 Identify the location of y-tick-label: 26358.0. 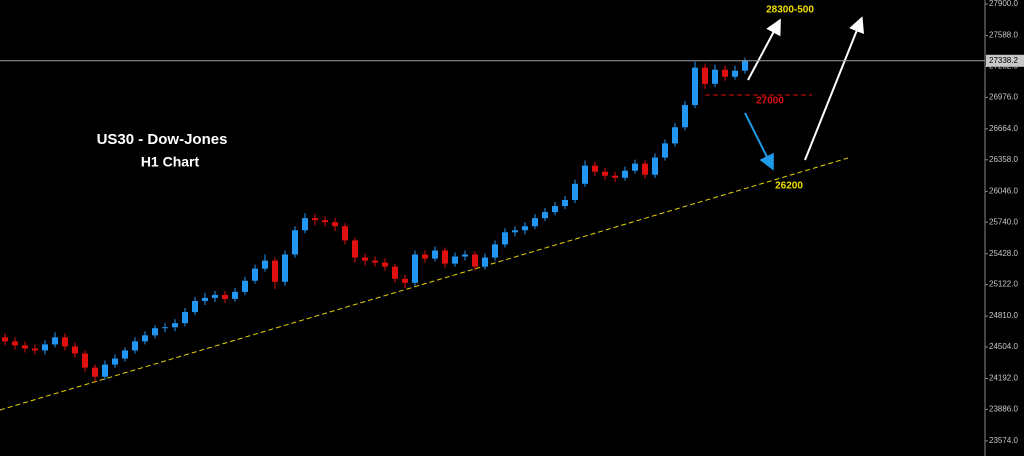
(1003, 159).